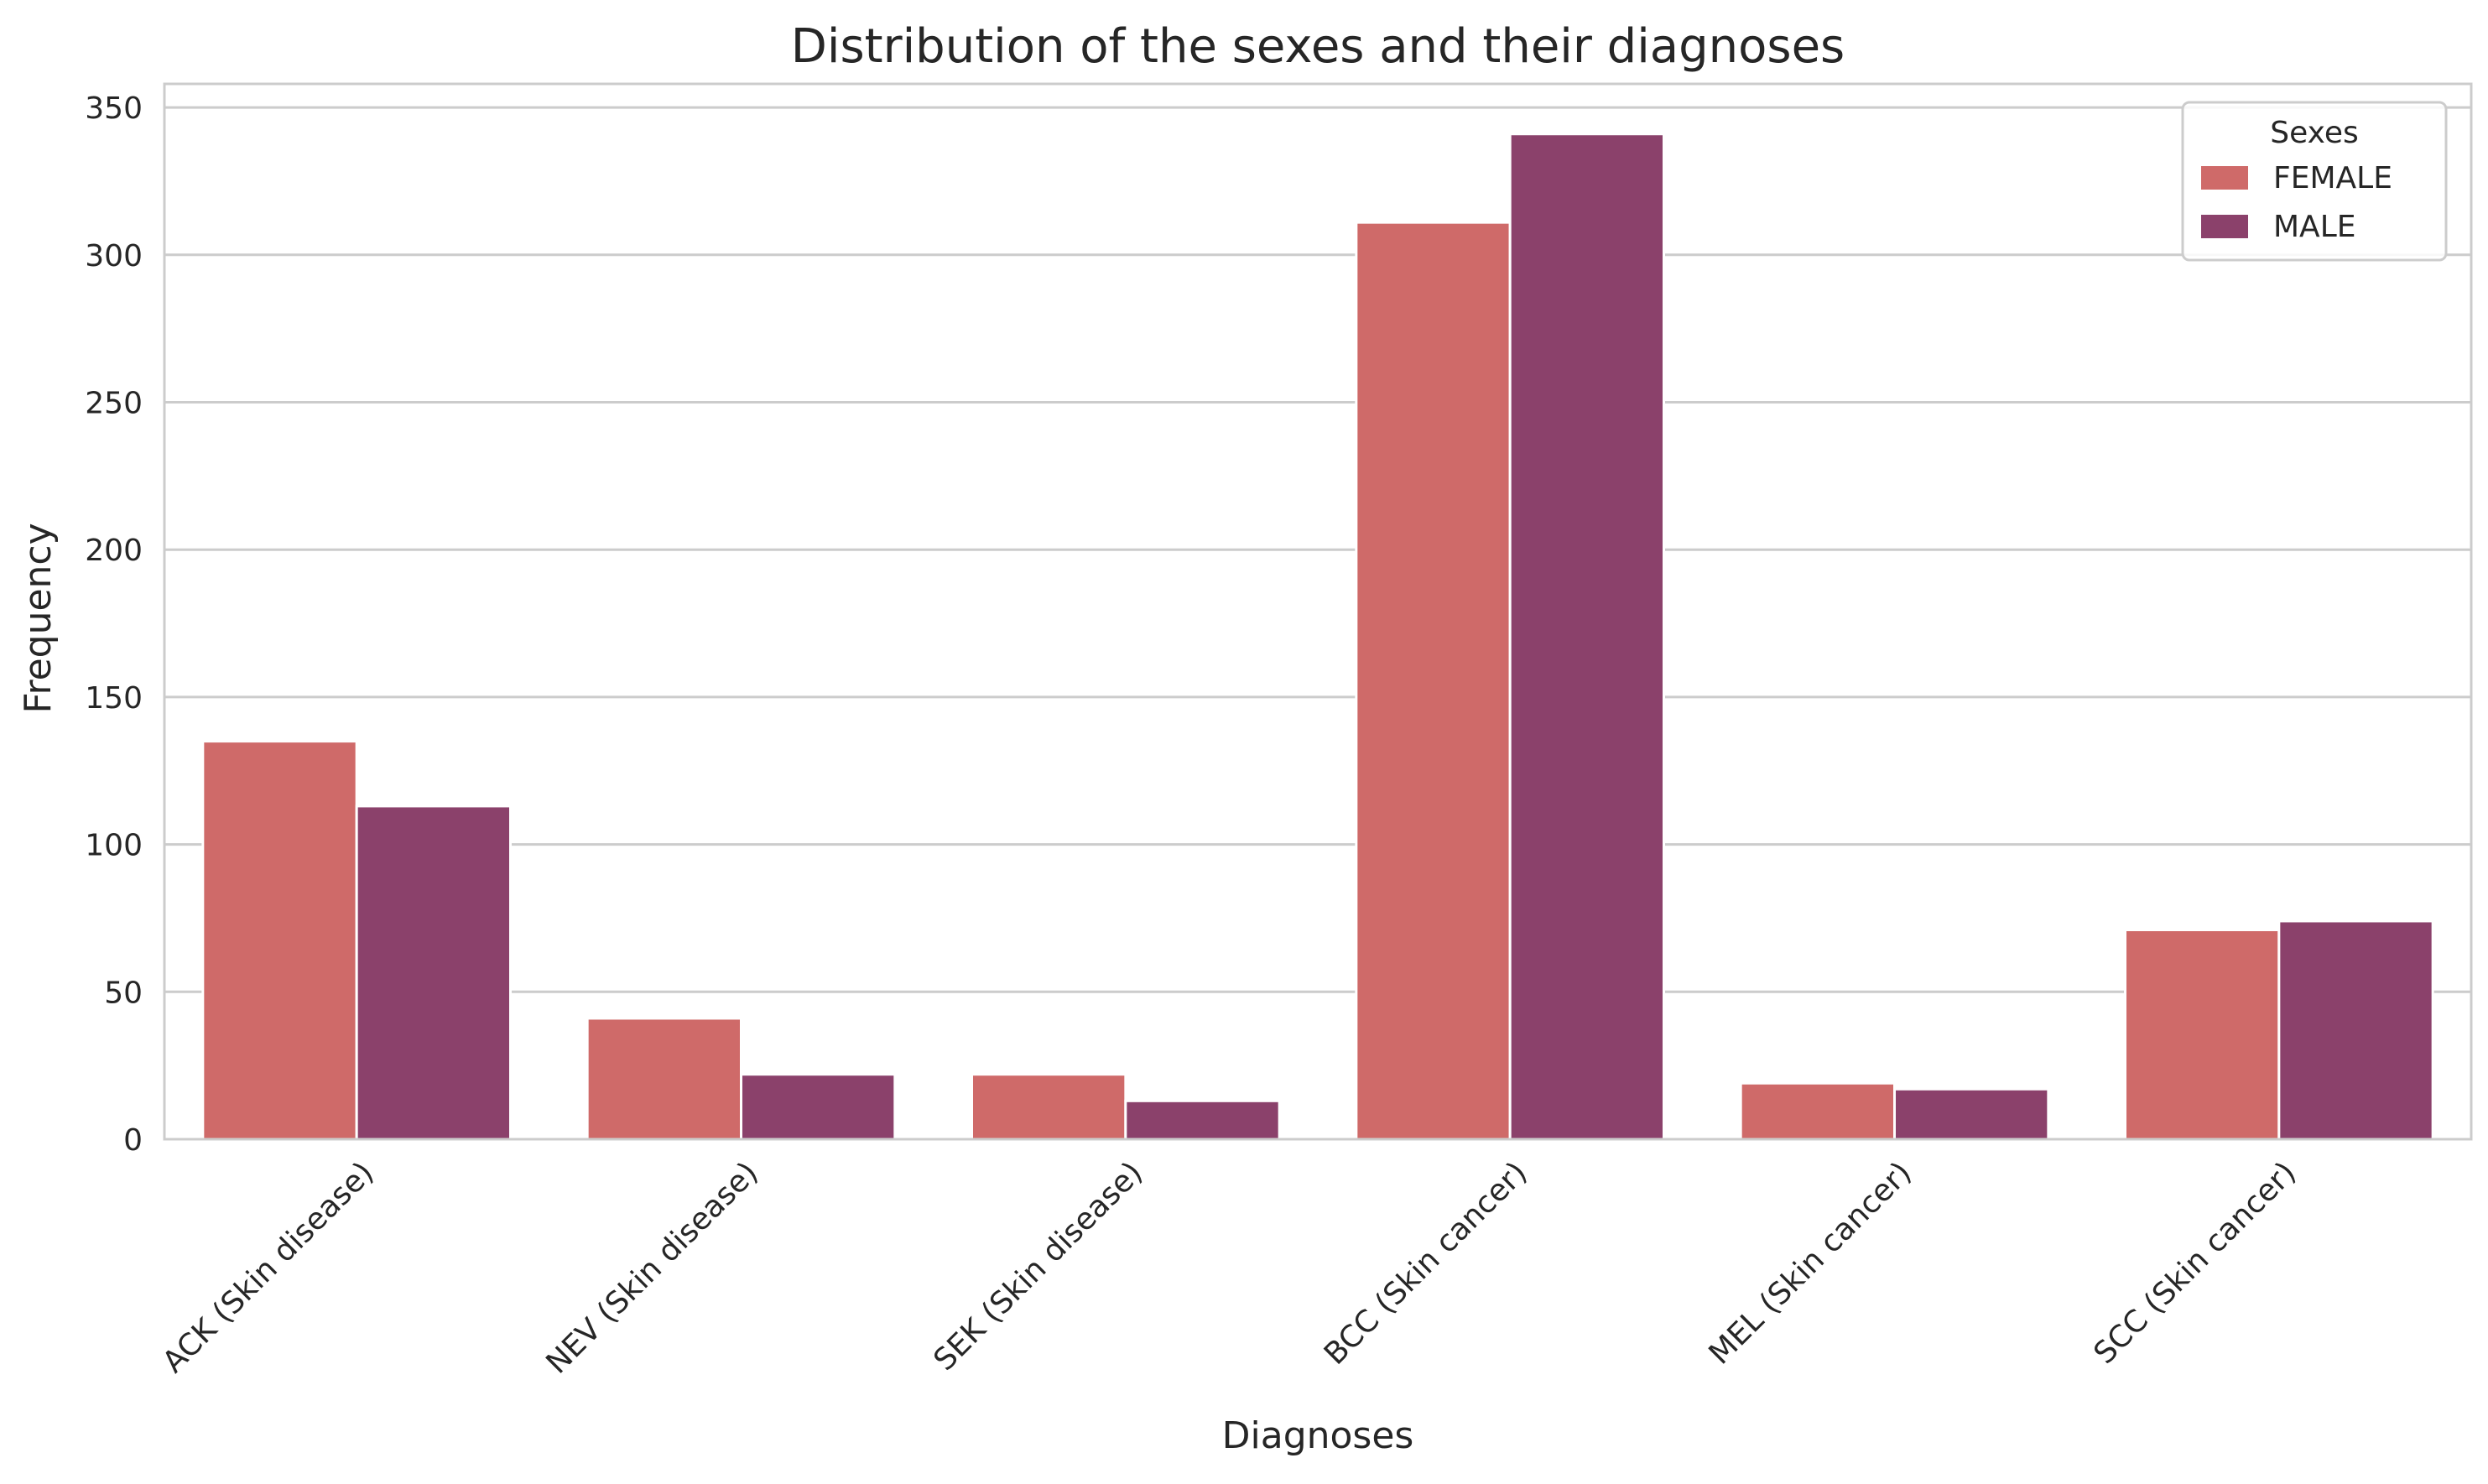  I want to click on legend-title: Sexes, so click(2314, 133).